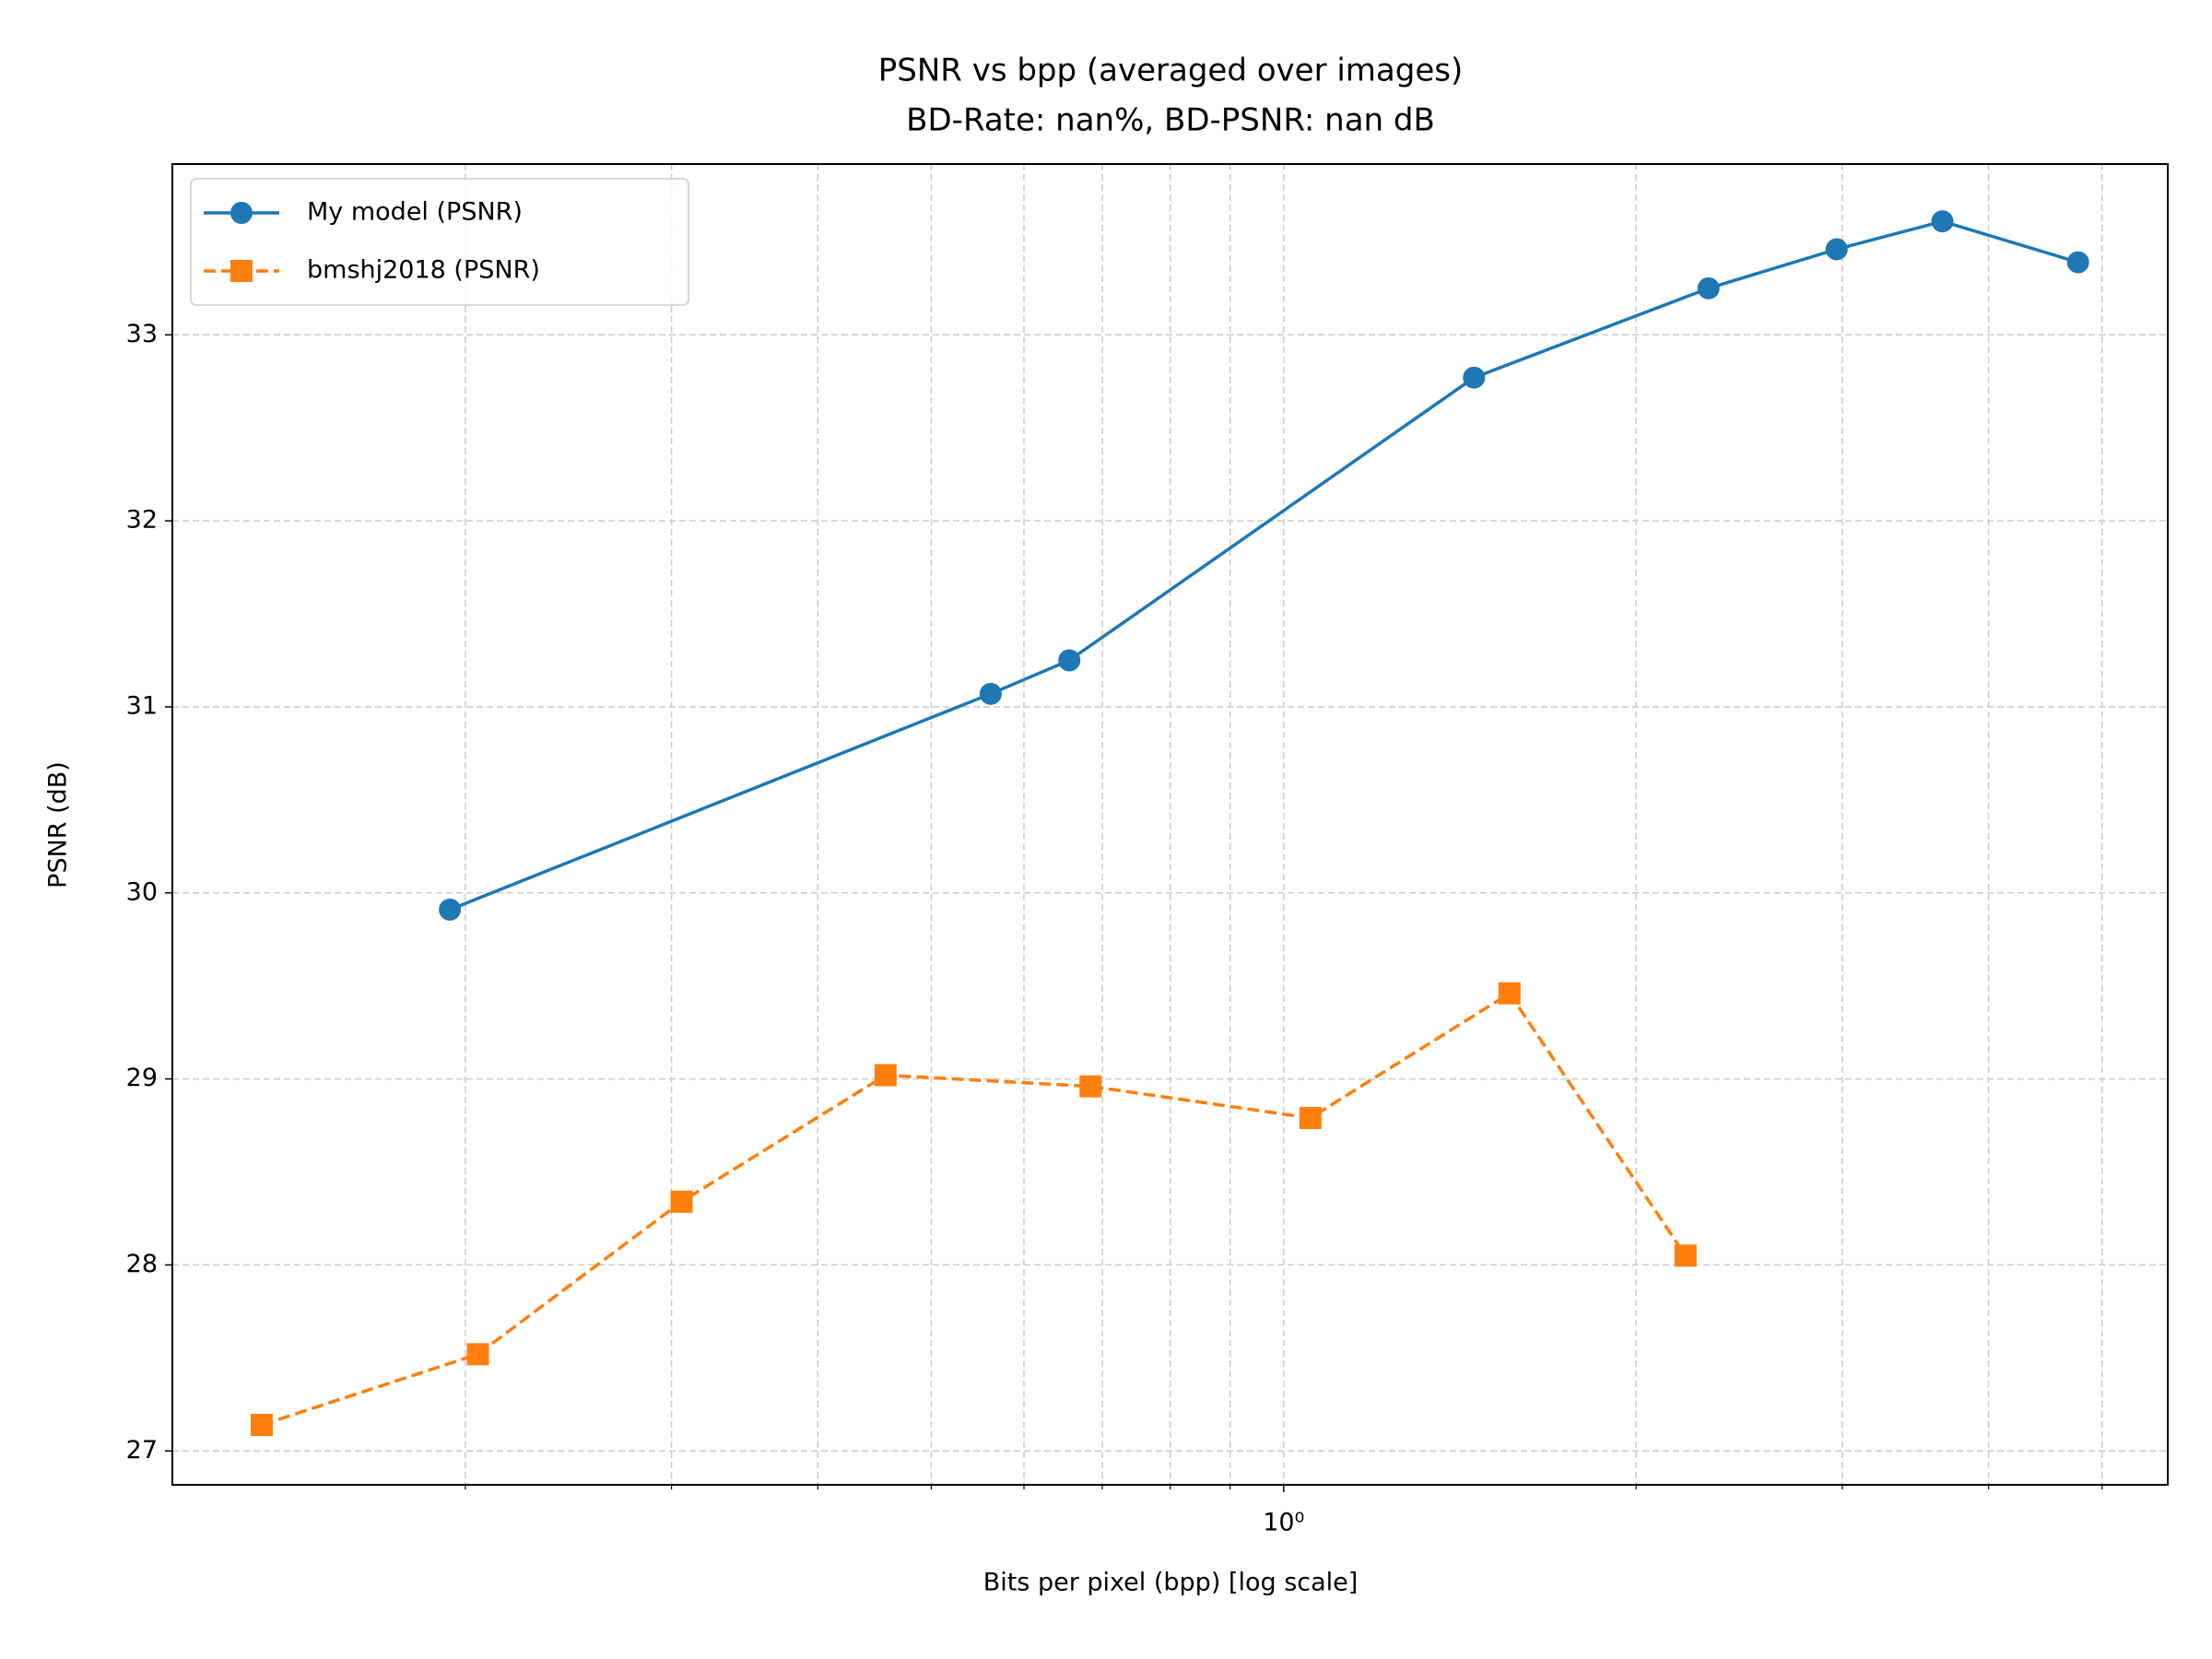  Describe the element at coordinates (439, 242) in the screenshot. I see `legend-box` at that location.